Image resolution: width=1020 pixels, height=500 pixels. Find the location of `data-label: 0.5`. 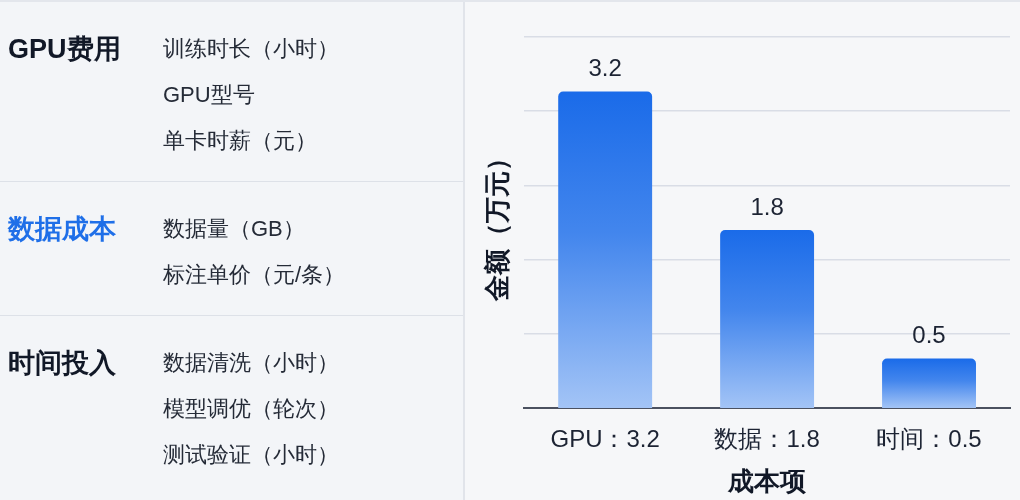

data-label: 0.5 is located at coordinates (929, 335).